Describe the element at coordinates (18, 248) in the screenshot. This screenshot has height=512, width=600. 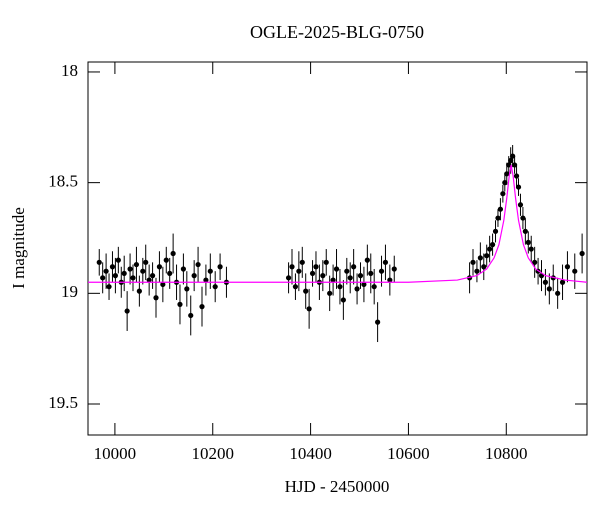
I see `y-axis-label: I magnitude` at that location.